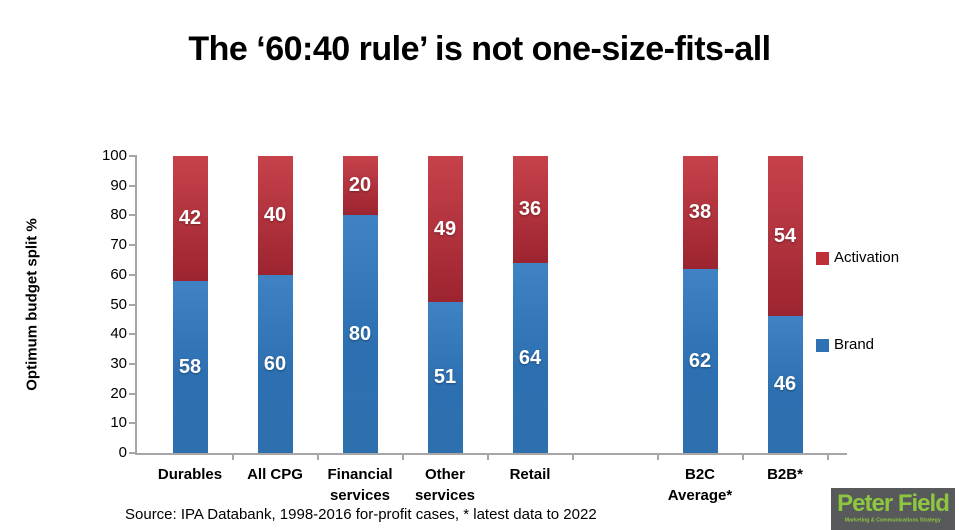 The image size is (959, 530). Describe the element at coordinates (785, 474) in the screenshot. I see `category-label: B2B*` at that location.